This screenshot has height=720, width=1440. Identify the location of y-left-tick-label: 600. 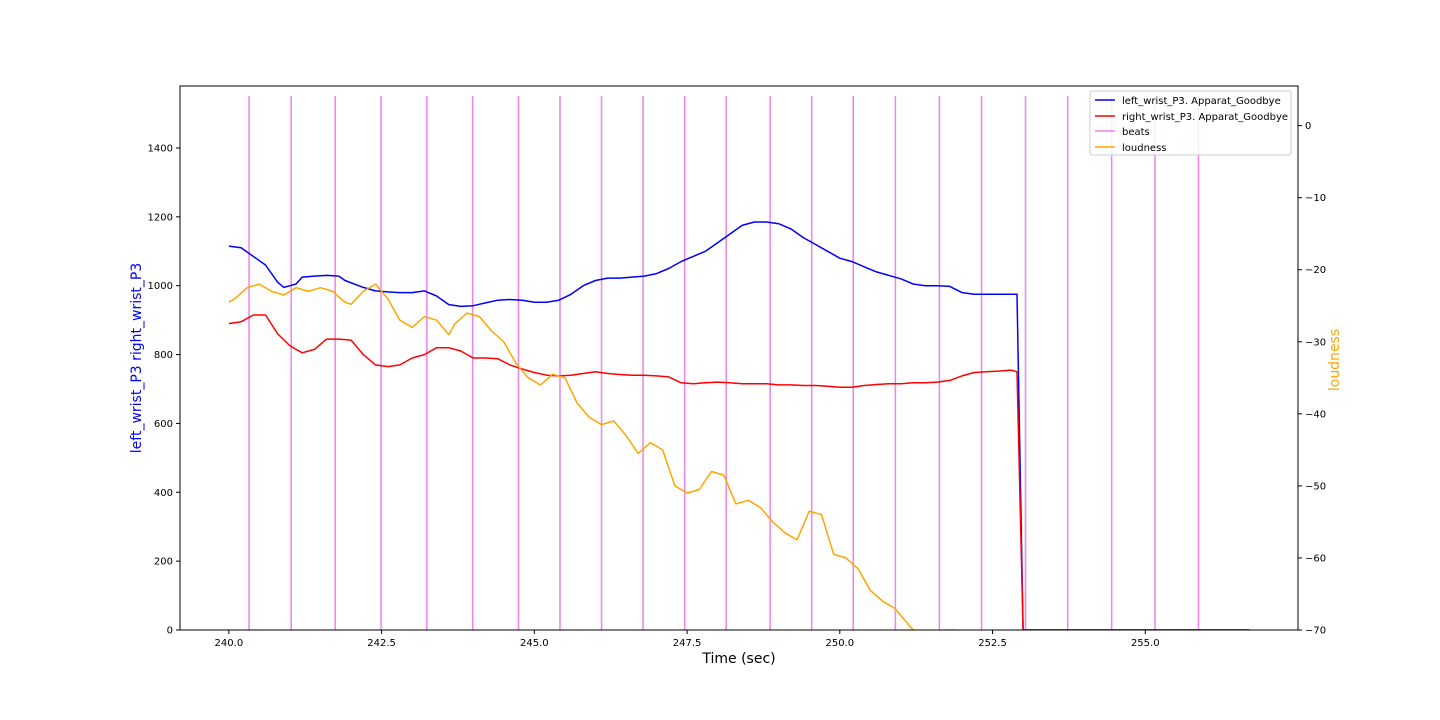
(163, 424).